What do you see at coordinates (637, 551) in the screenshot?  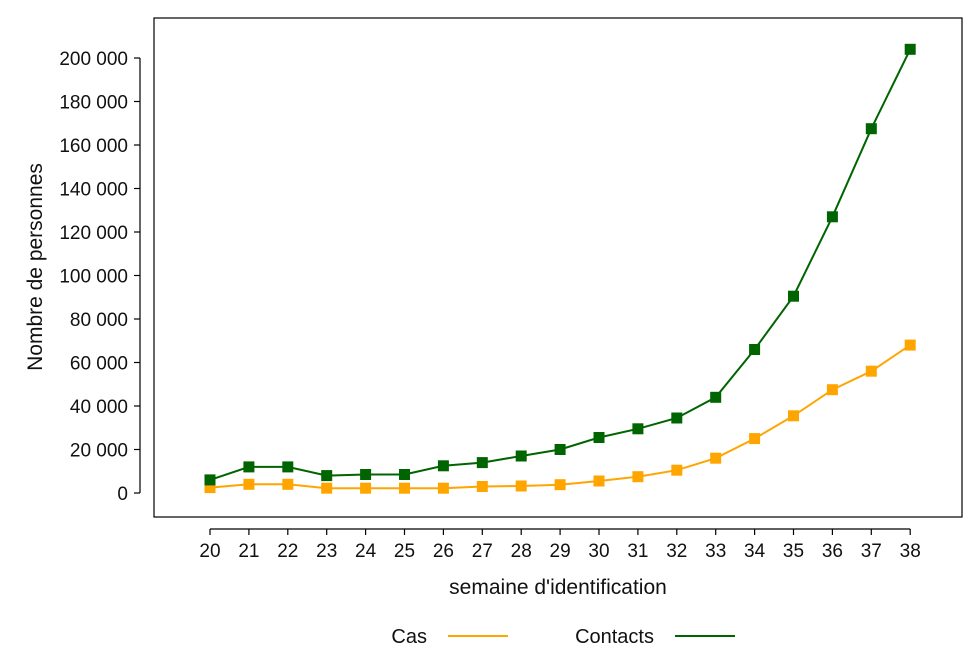 I see `x-tick-label: 31` at bounding box center [637, 551].